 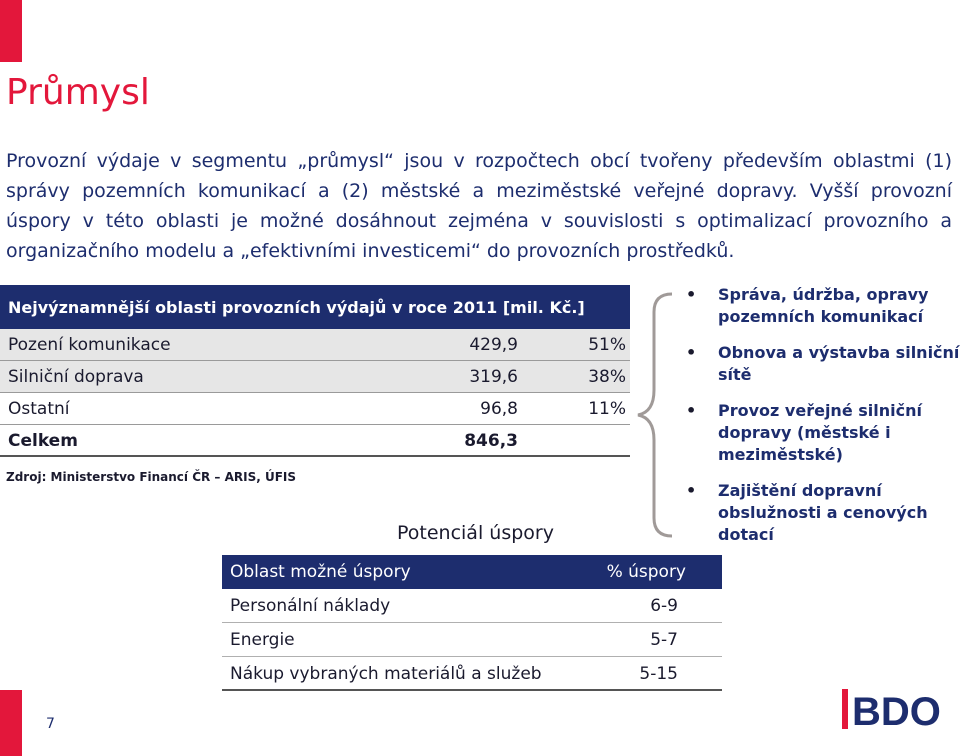 What do you see at coordinates (472, 572) in the screenshot?
I see `savings-table-header: Oblast možné úspory % úspory` at bounding box center [472, 572].